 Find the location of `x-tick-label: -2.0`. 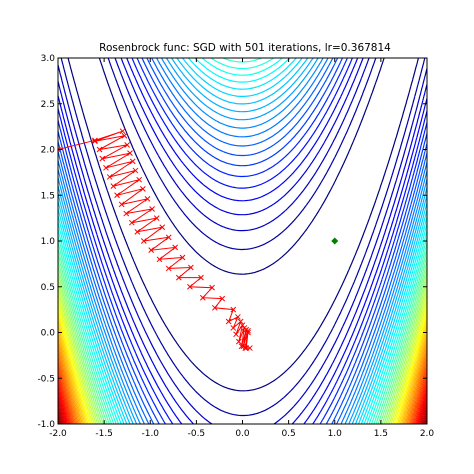

x-tick-label: -2.0 is located at coordinates (58, 434).